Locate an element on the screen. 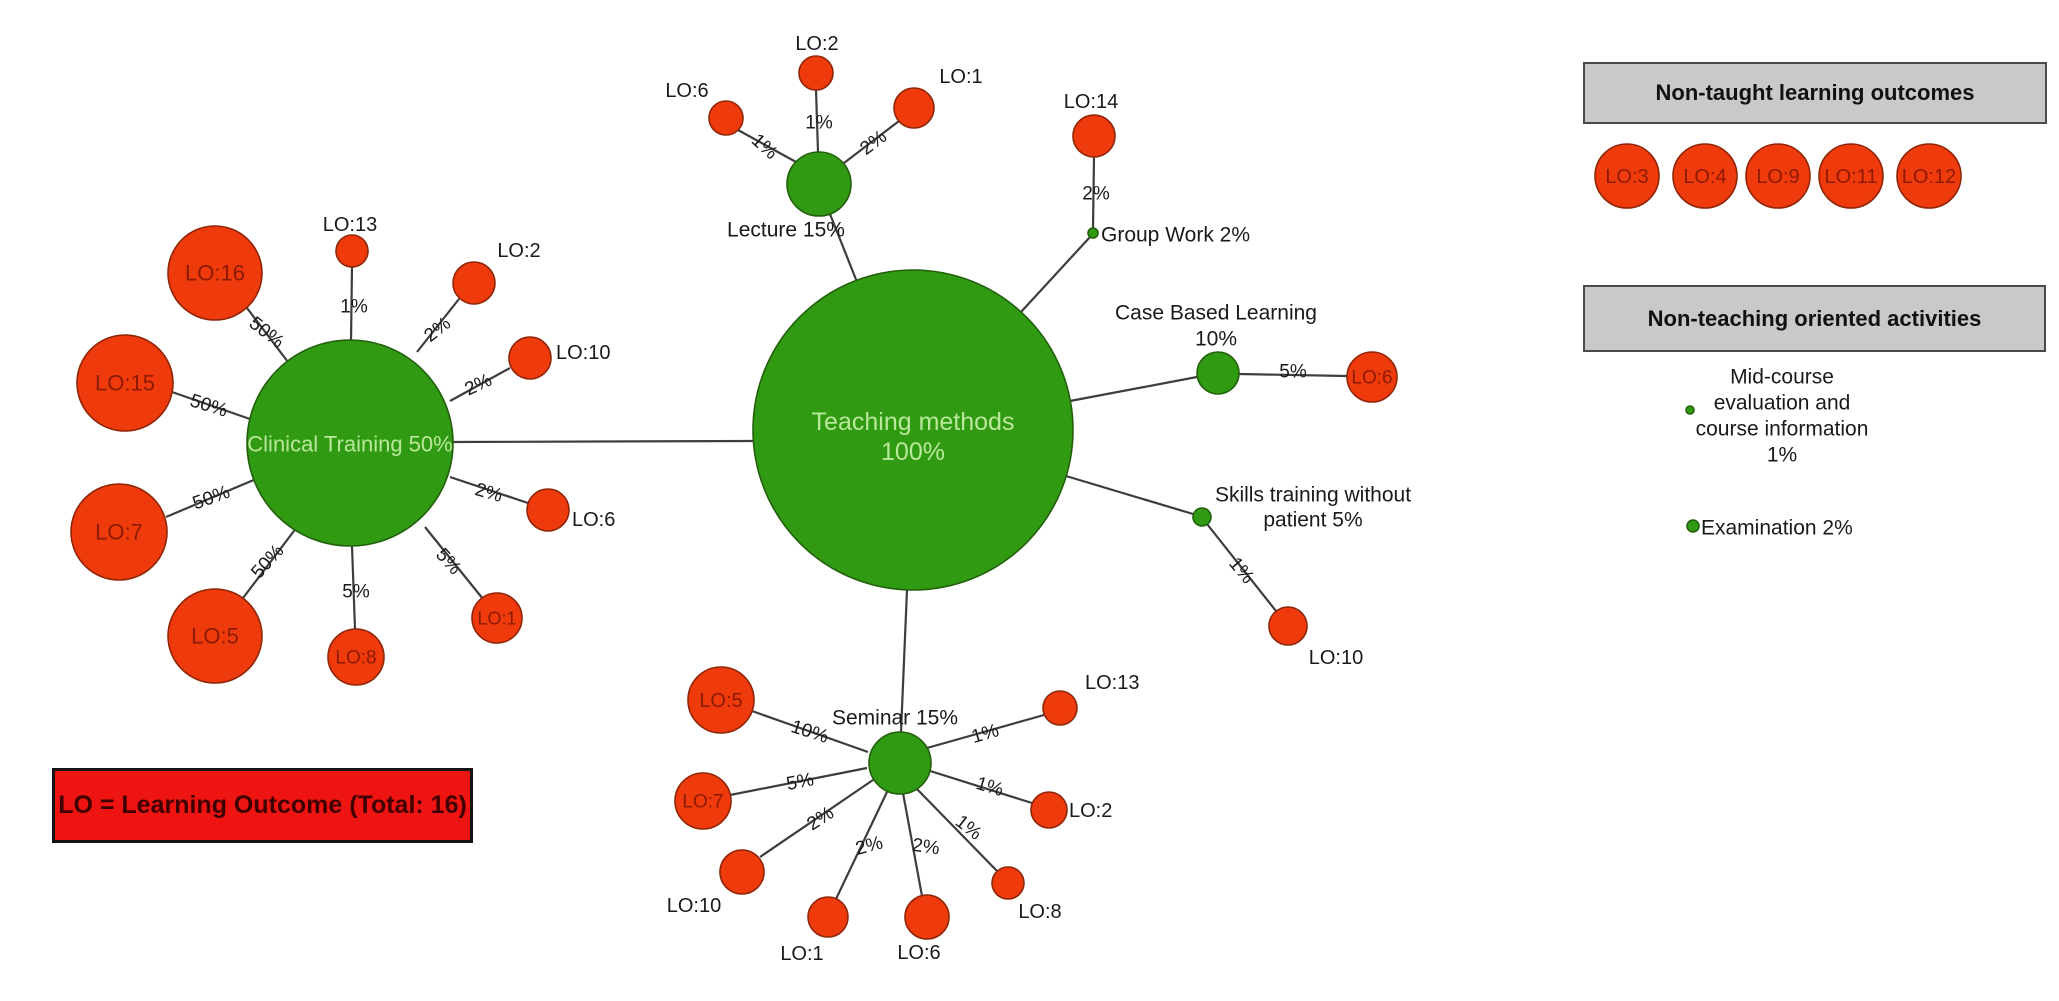 The width and height of the screenshot is (2059, 1001). legend-circle-lo12 is located at coordinates (1929, 176).